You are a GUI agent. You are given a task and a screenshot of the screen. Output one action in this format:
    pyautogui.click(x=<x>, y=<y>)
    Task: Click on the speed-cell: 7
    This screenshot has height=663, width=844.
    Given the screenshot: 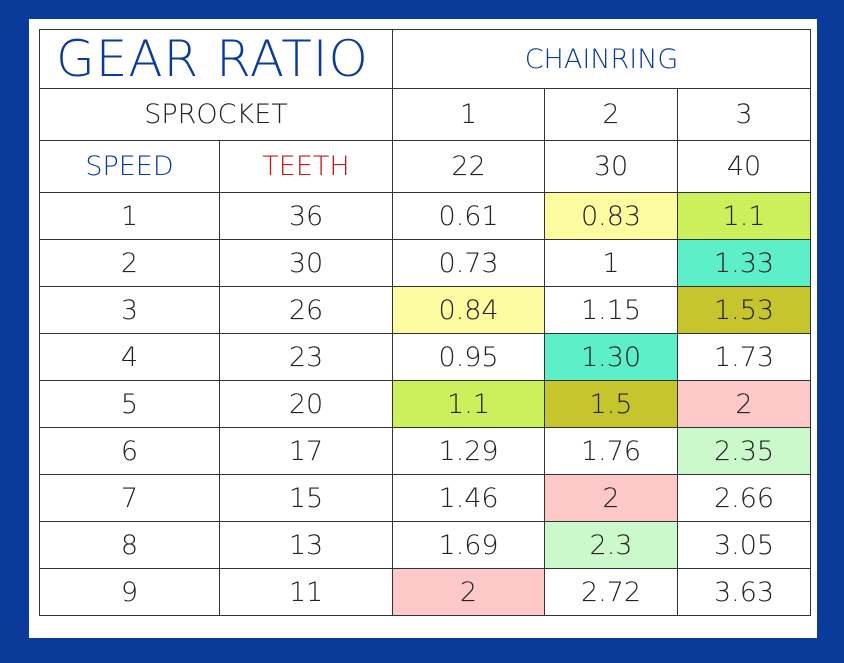 What is the action you would take?
    pyautogui.click(x=129, y=498)
    